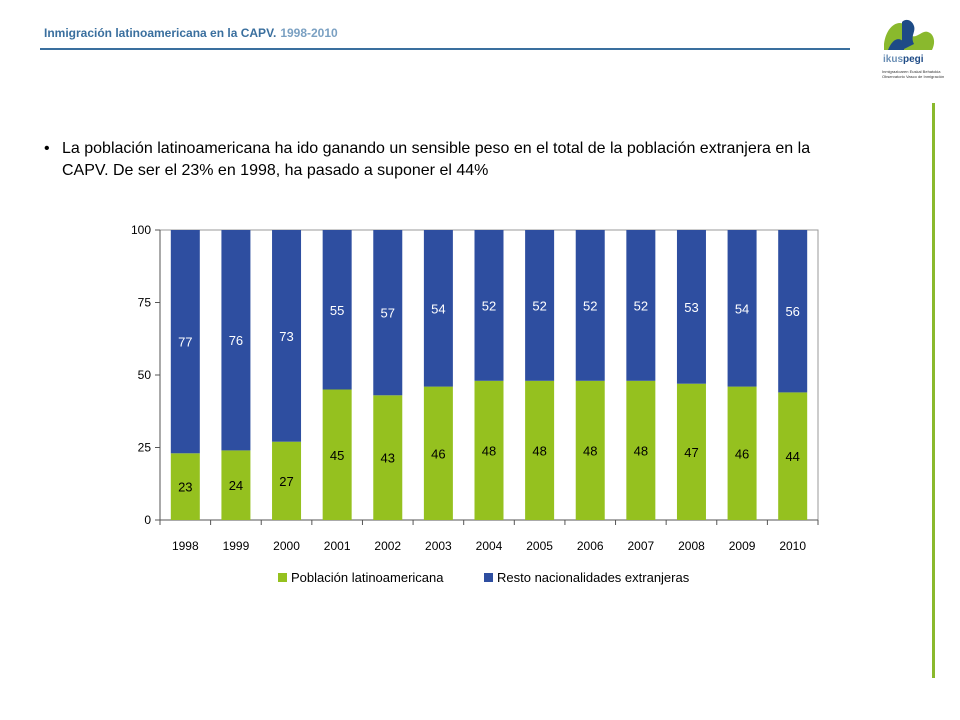  I want to click on data-label-latinoamericana: 44, so click(792, 456).